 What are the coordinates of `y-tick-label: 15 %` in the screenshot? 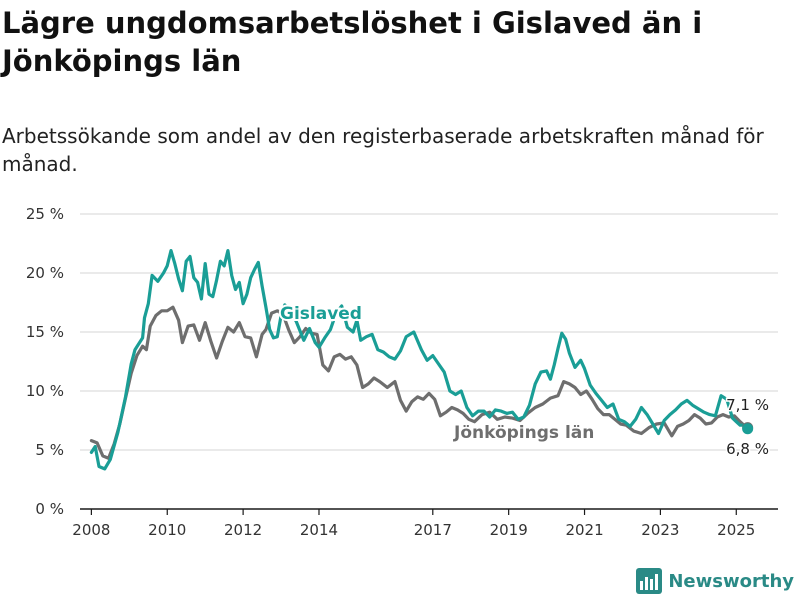 It's located at (45, 332).